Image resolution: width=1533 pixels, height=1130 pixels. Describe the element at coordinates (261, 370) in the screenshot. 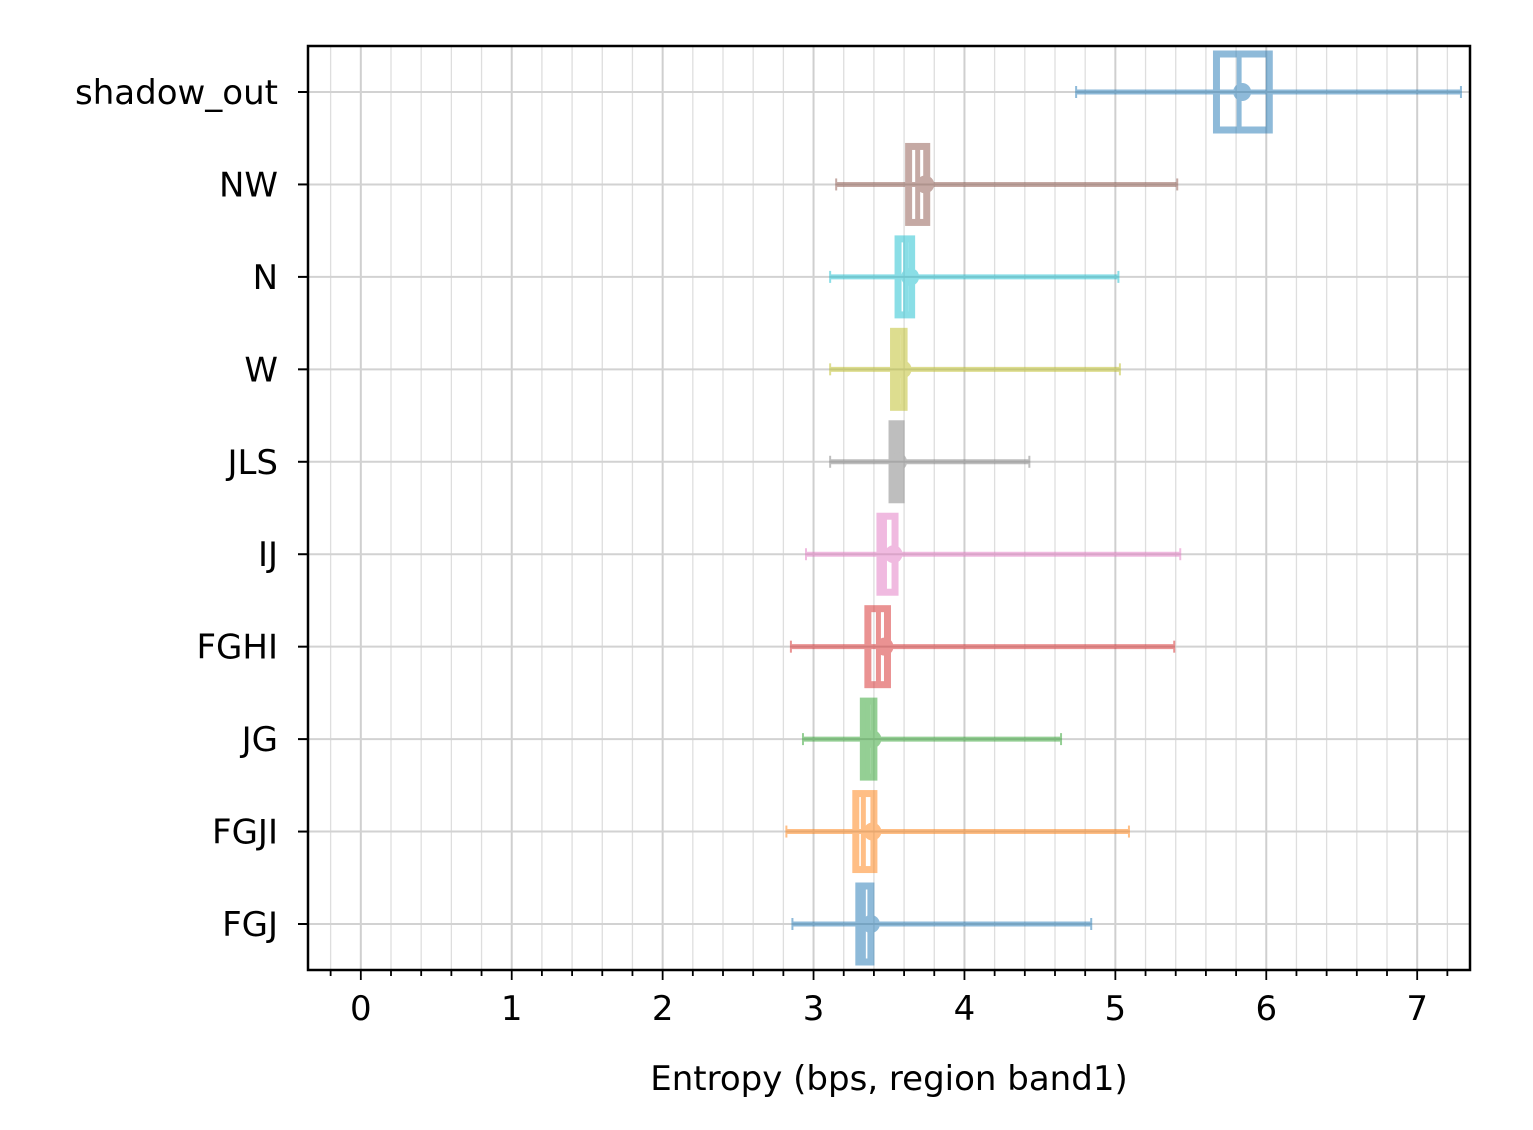

I see `y-tick-label-w: W` at that location.